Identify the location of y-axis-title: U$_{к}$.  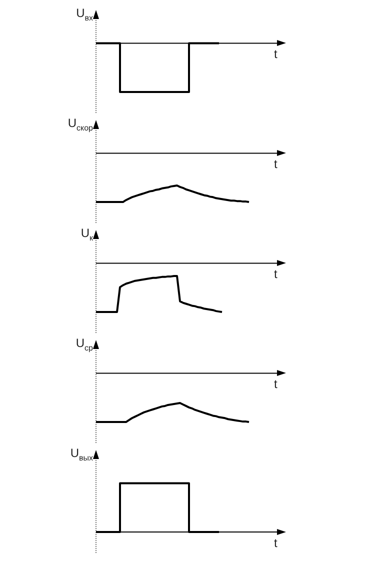
(86, 235).